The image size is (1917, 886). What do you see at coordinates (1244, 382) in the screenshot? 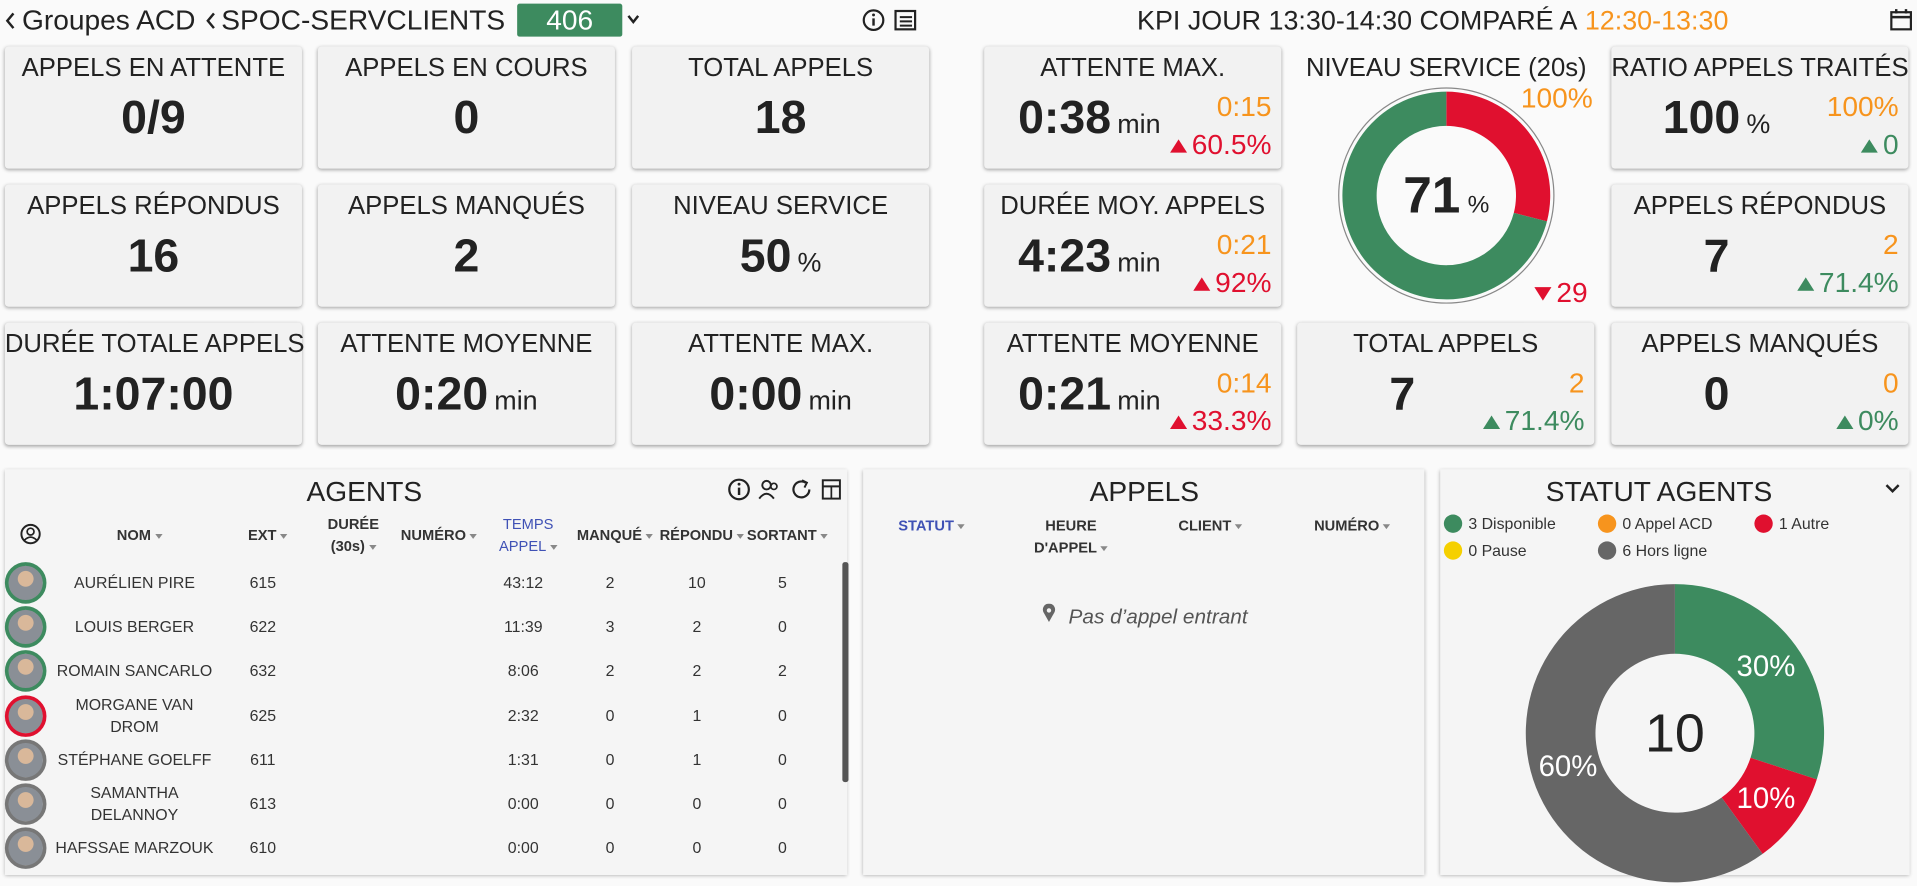
I see `previous-value: 0:14` at bounding box center [1244, 382].